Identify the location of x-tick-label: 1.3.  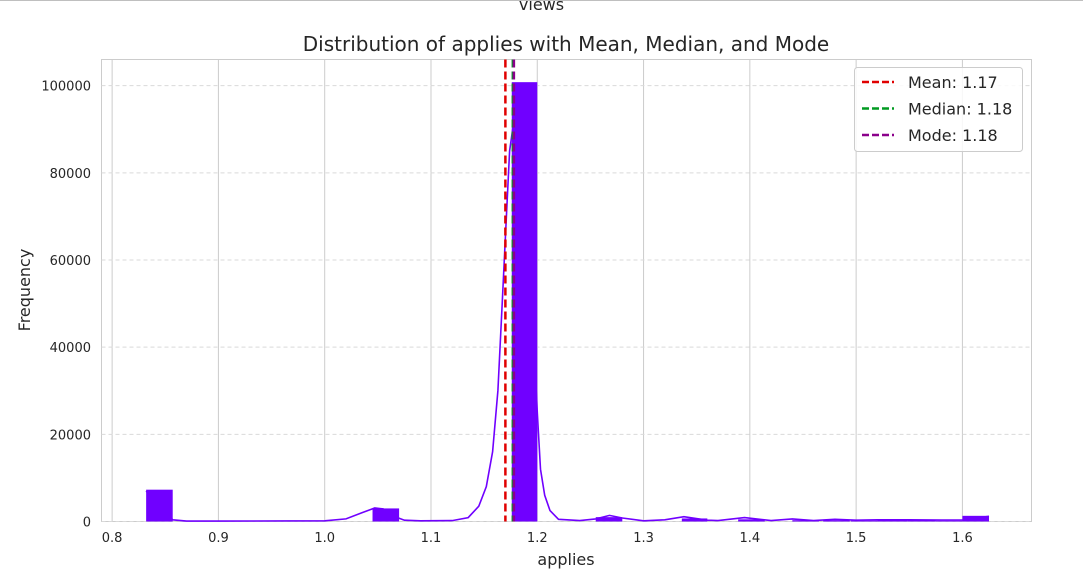
(643, 538).